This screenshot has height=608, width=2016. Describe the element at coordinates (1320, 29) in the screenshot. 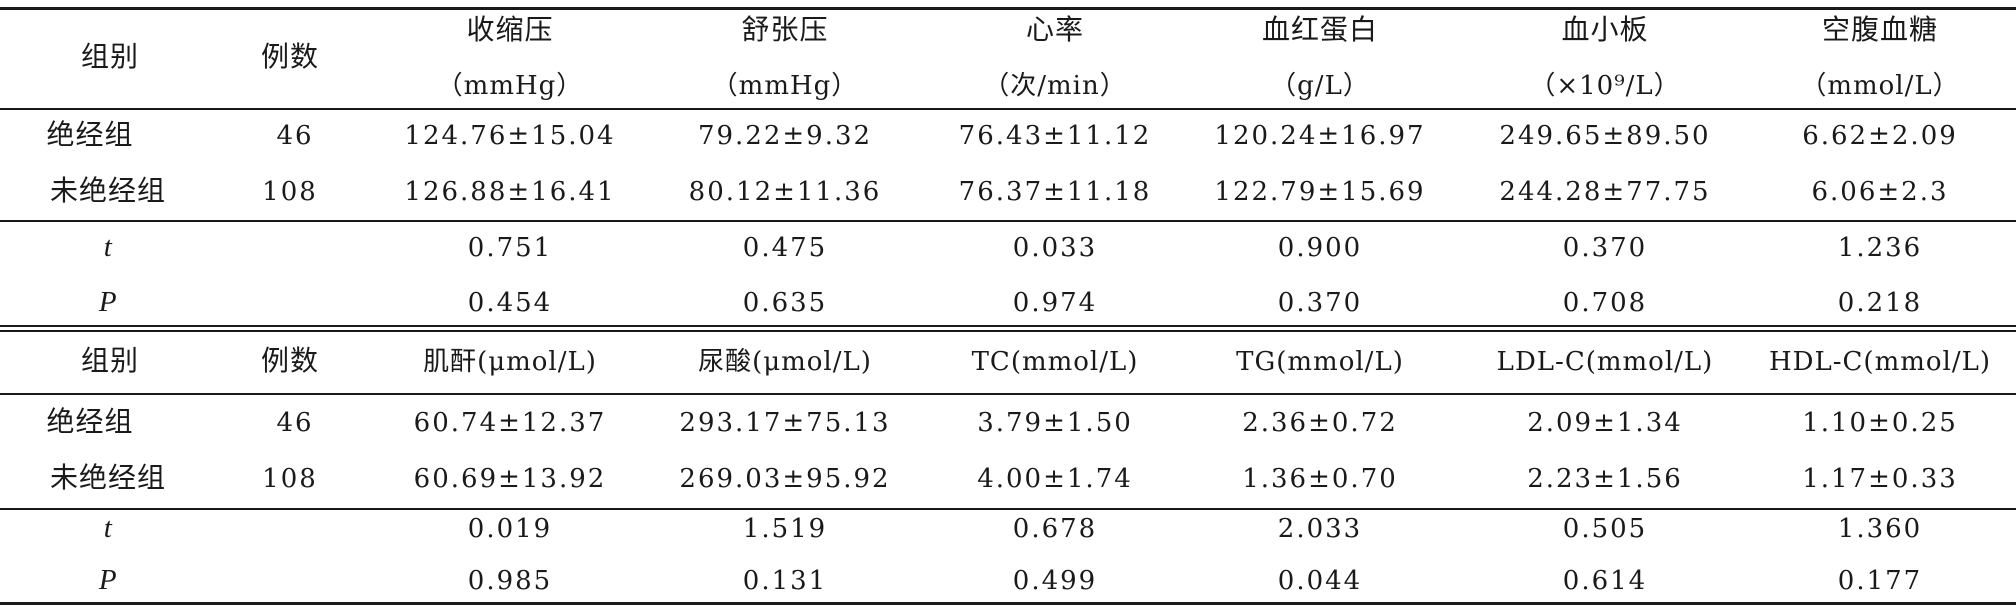

I see `column-header-name: 血红蛋白` at that location.